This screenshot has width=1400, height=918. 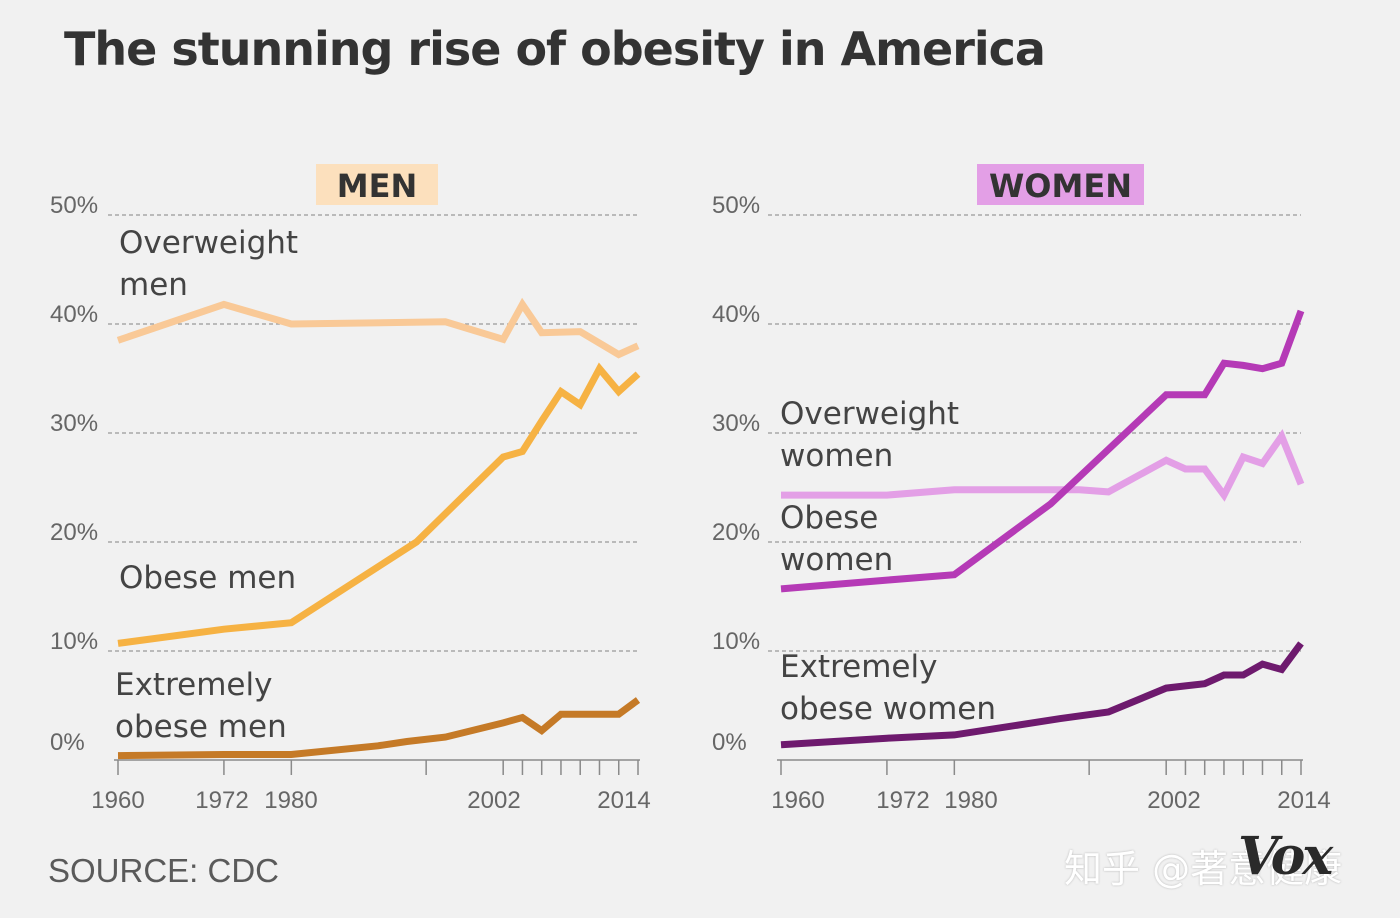 I want to click on men-xtick-label: 2014, so click(x=623, y=800).